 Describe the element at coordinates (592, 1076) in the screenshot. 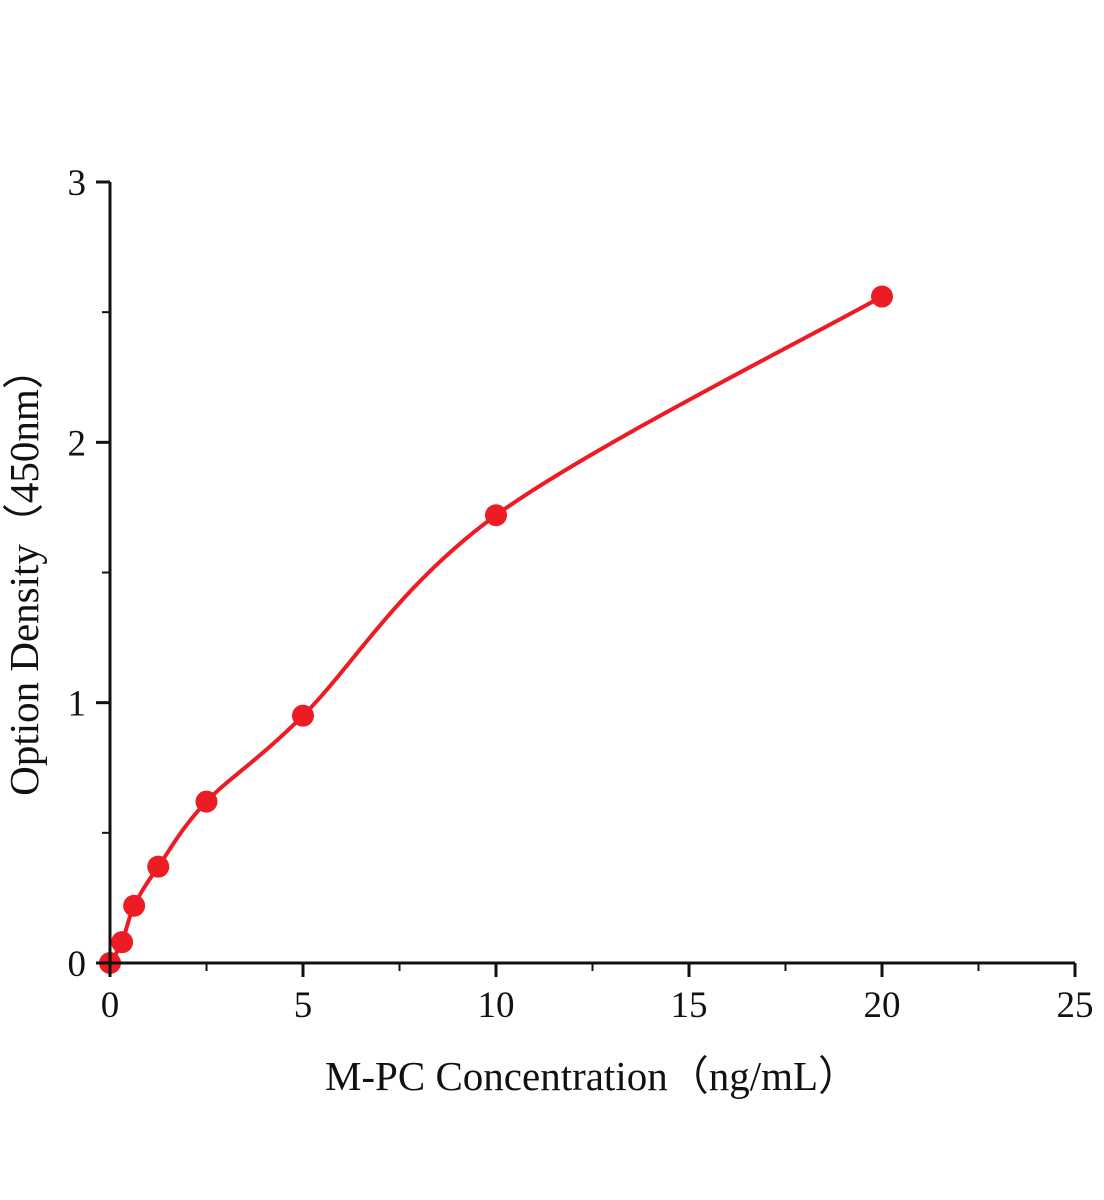

I see `x-axis-title: M-PC Concentration（ng/mL）` at that location.